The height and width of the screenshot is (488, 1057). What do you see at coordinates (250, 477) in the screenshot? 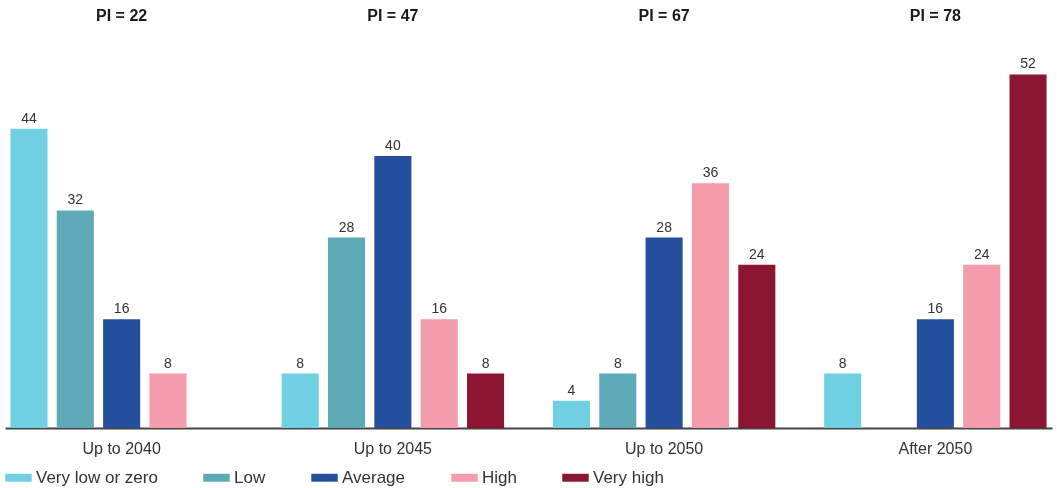
I see `legend-label: Low` at bounding box center [250, 477].